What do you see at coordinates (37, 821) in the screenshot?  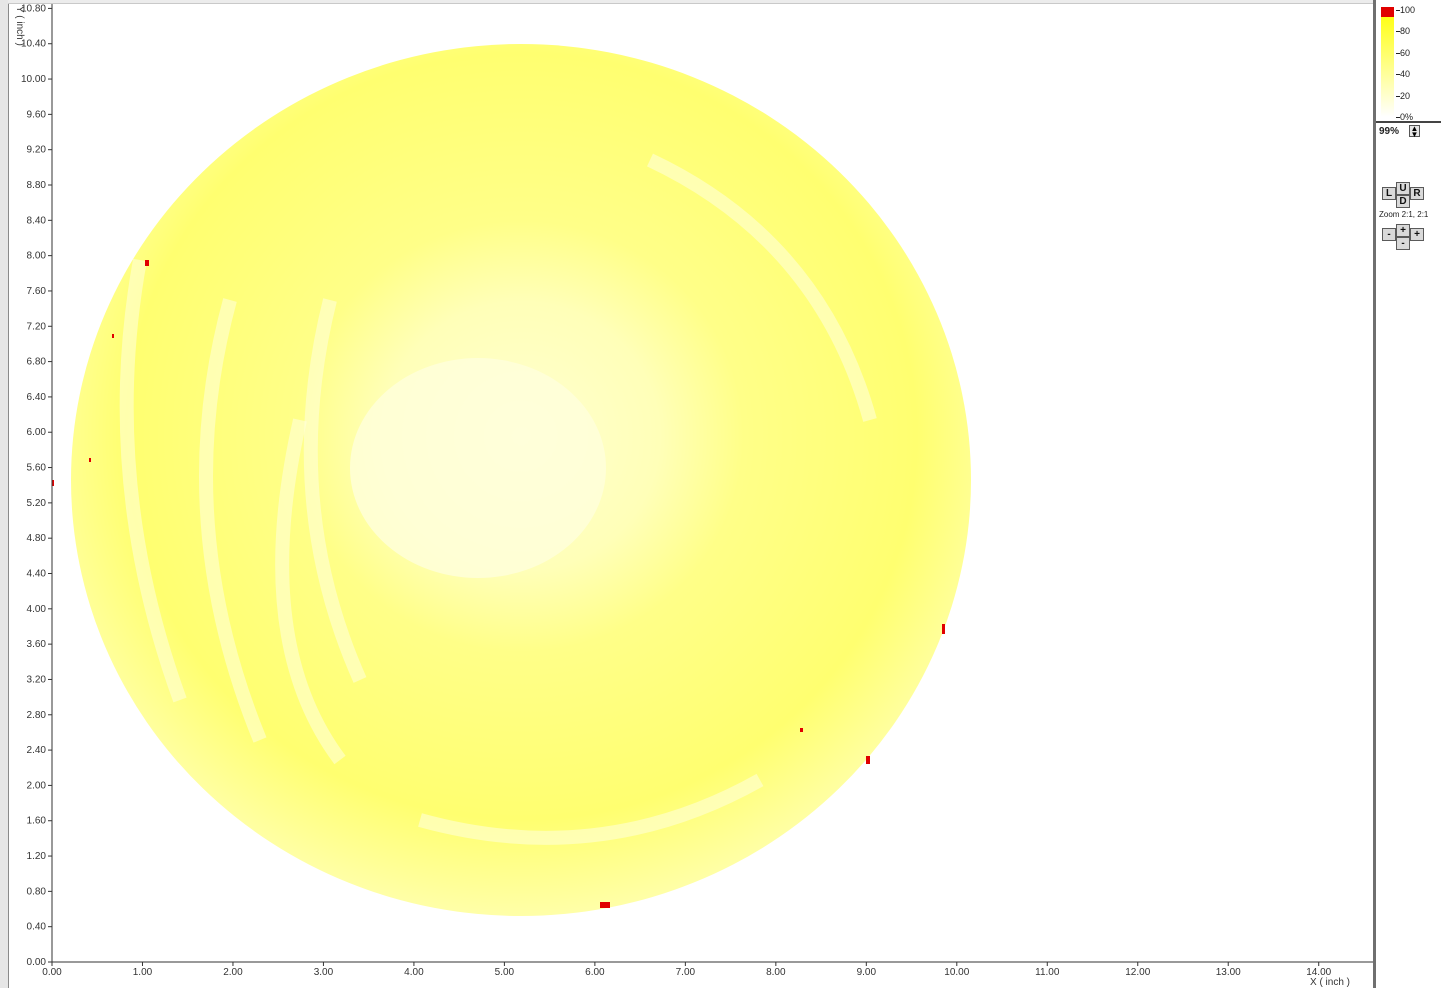 I see `y-tick-label: 1.60` at bounding box center [37, 821].